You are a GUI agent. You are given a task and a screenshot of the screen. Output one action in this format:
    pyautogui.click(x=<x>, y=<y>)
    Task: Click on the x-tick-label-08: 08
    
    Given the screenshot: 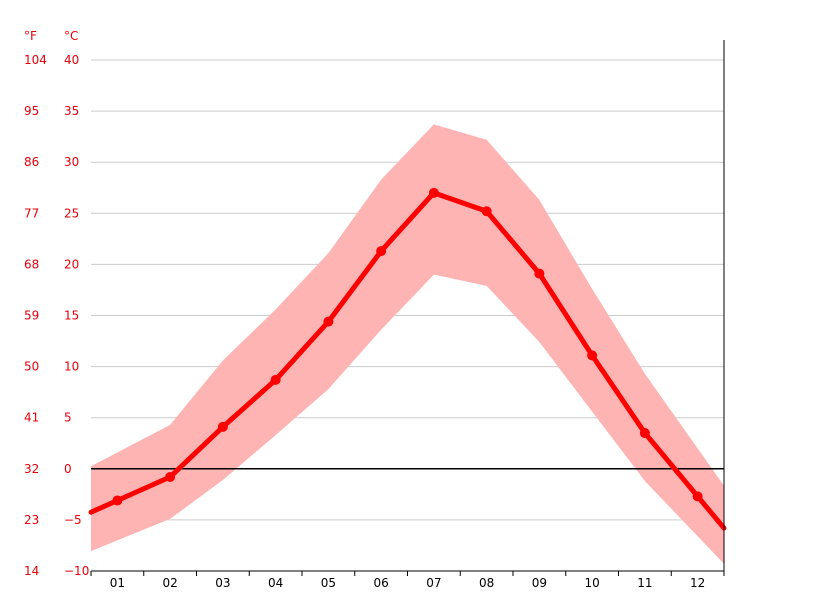 What is the action you would take?
    pyautogui.click(x=486, y=583)
    